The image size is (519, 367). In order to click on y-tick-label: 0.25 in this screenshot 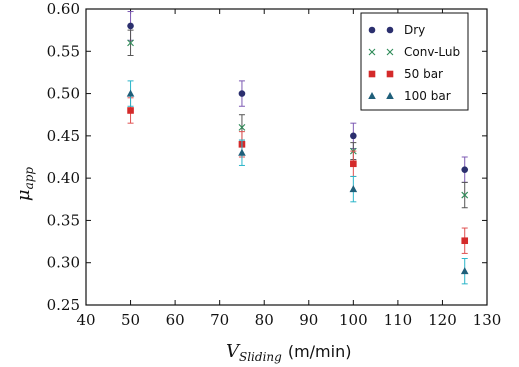, I will do `click(63, 305)`.